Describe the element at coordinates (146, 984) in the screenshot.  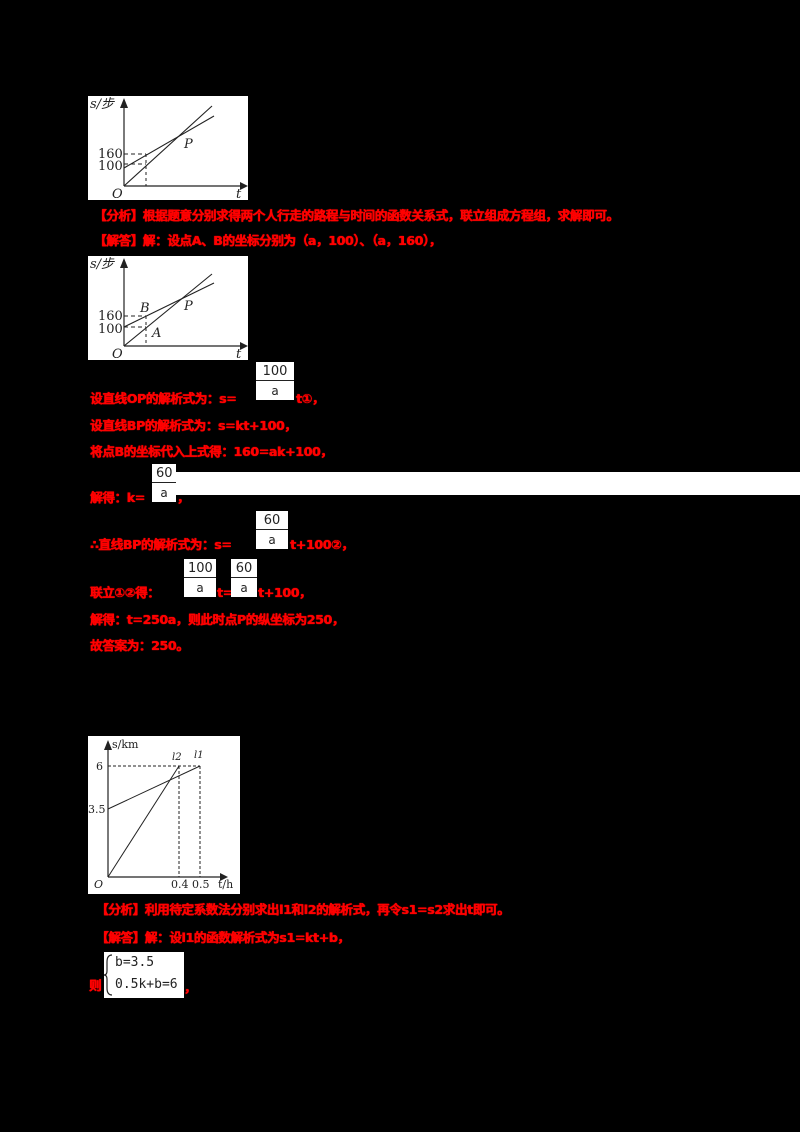
I see `equation-2: 0.5k+b=6` at that location.